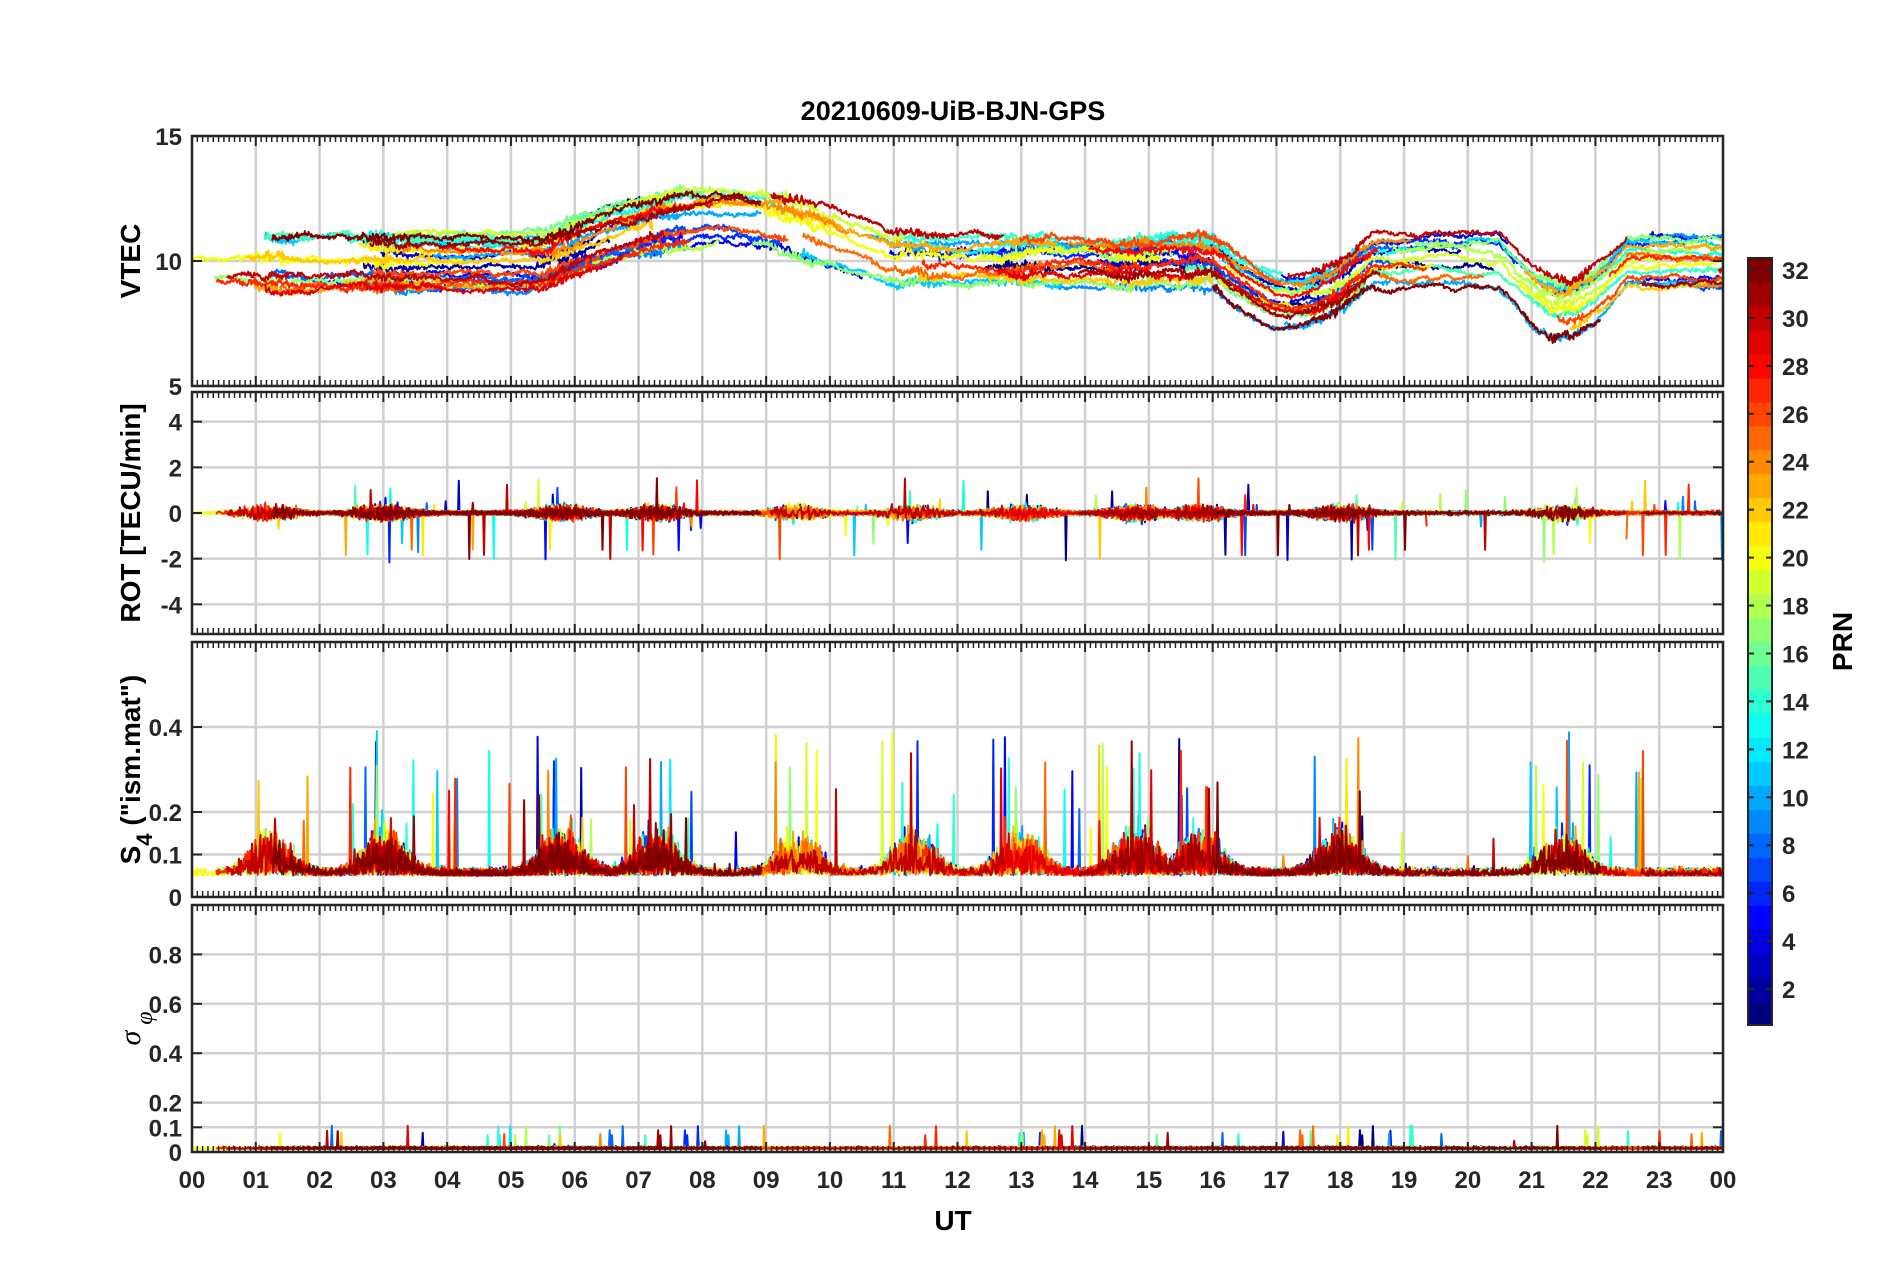 This screenshot has height=1272, width=1902. Describe the element at coordinates (136, 1028) in the screenshot. I see `sigma-phi-y-label: σ φ` at that location.